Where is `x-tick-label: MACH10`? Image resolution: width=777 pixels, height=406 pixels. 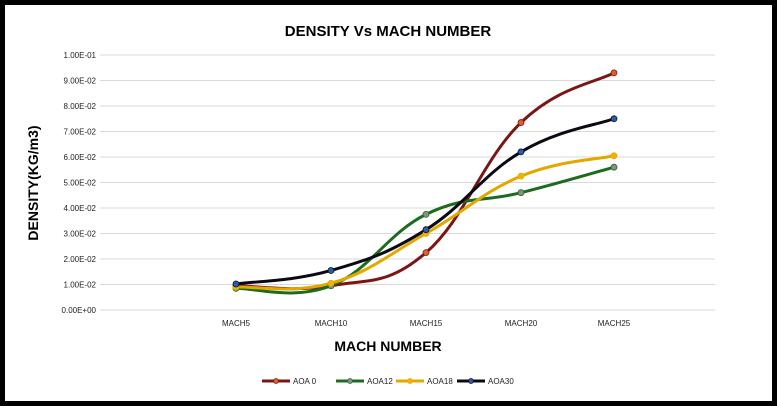
x-tick-label: MACH10 is located at coordinates (331, 323).